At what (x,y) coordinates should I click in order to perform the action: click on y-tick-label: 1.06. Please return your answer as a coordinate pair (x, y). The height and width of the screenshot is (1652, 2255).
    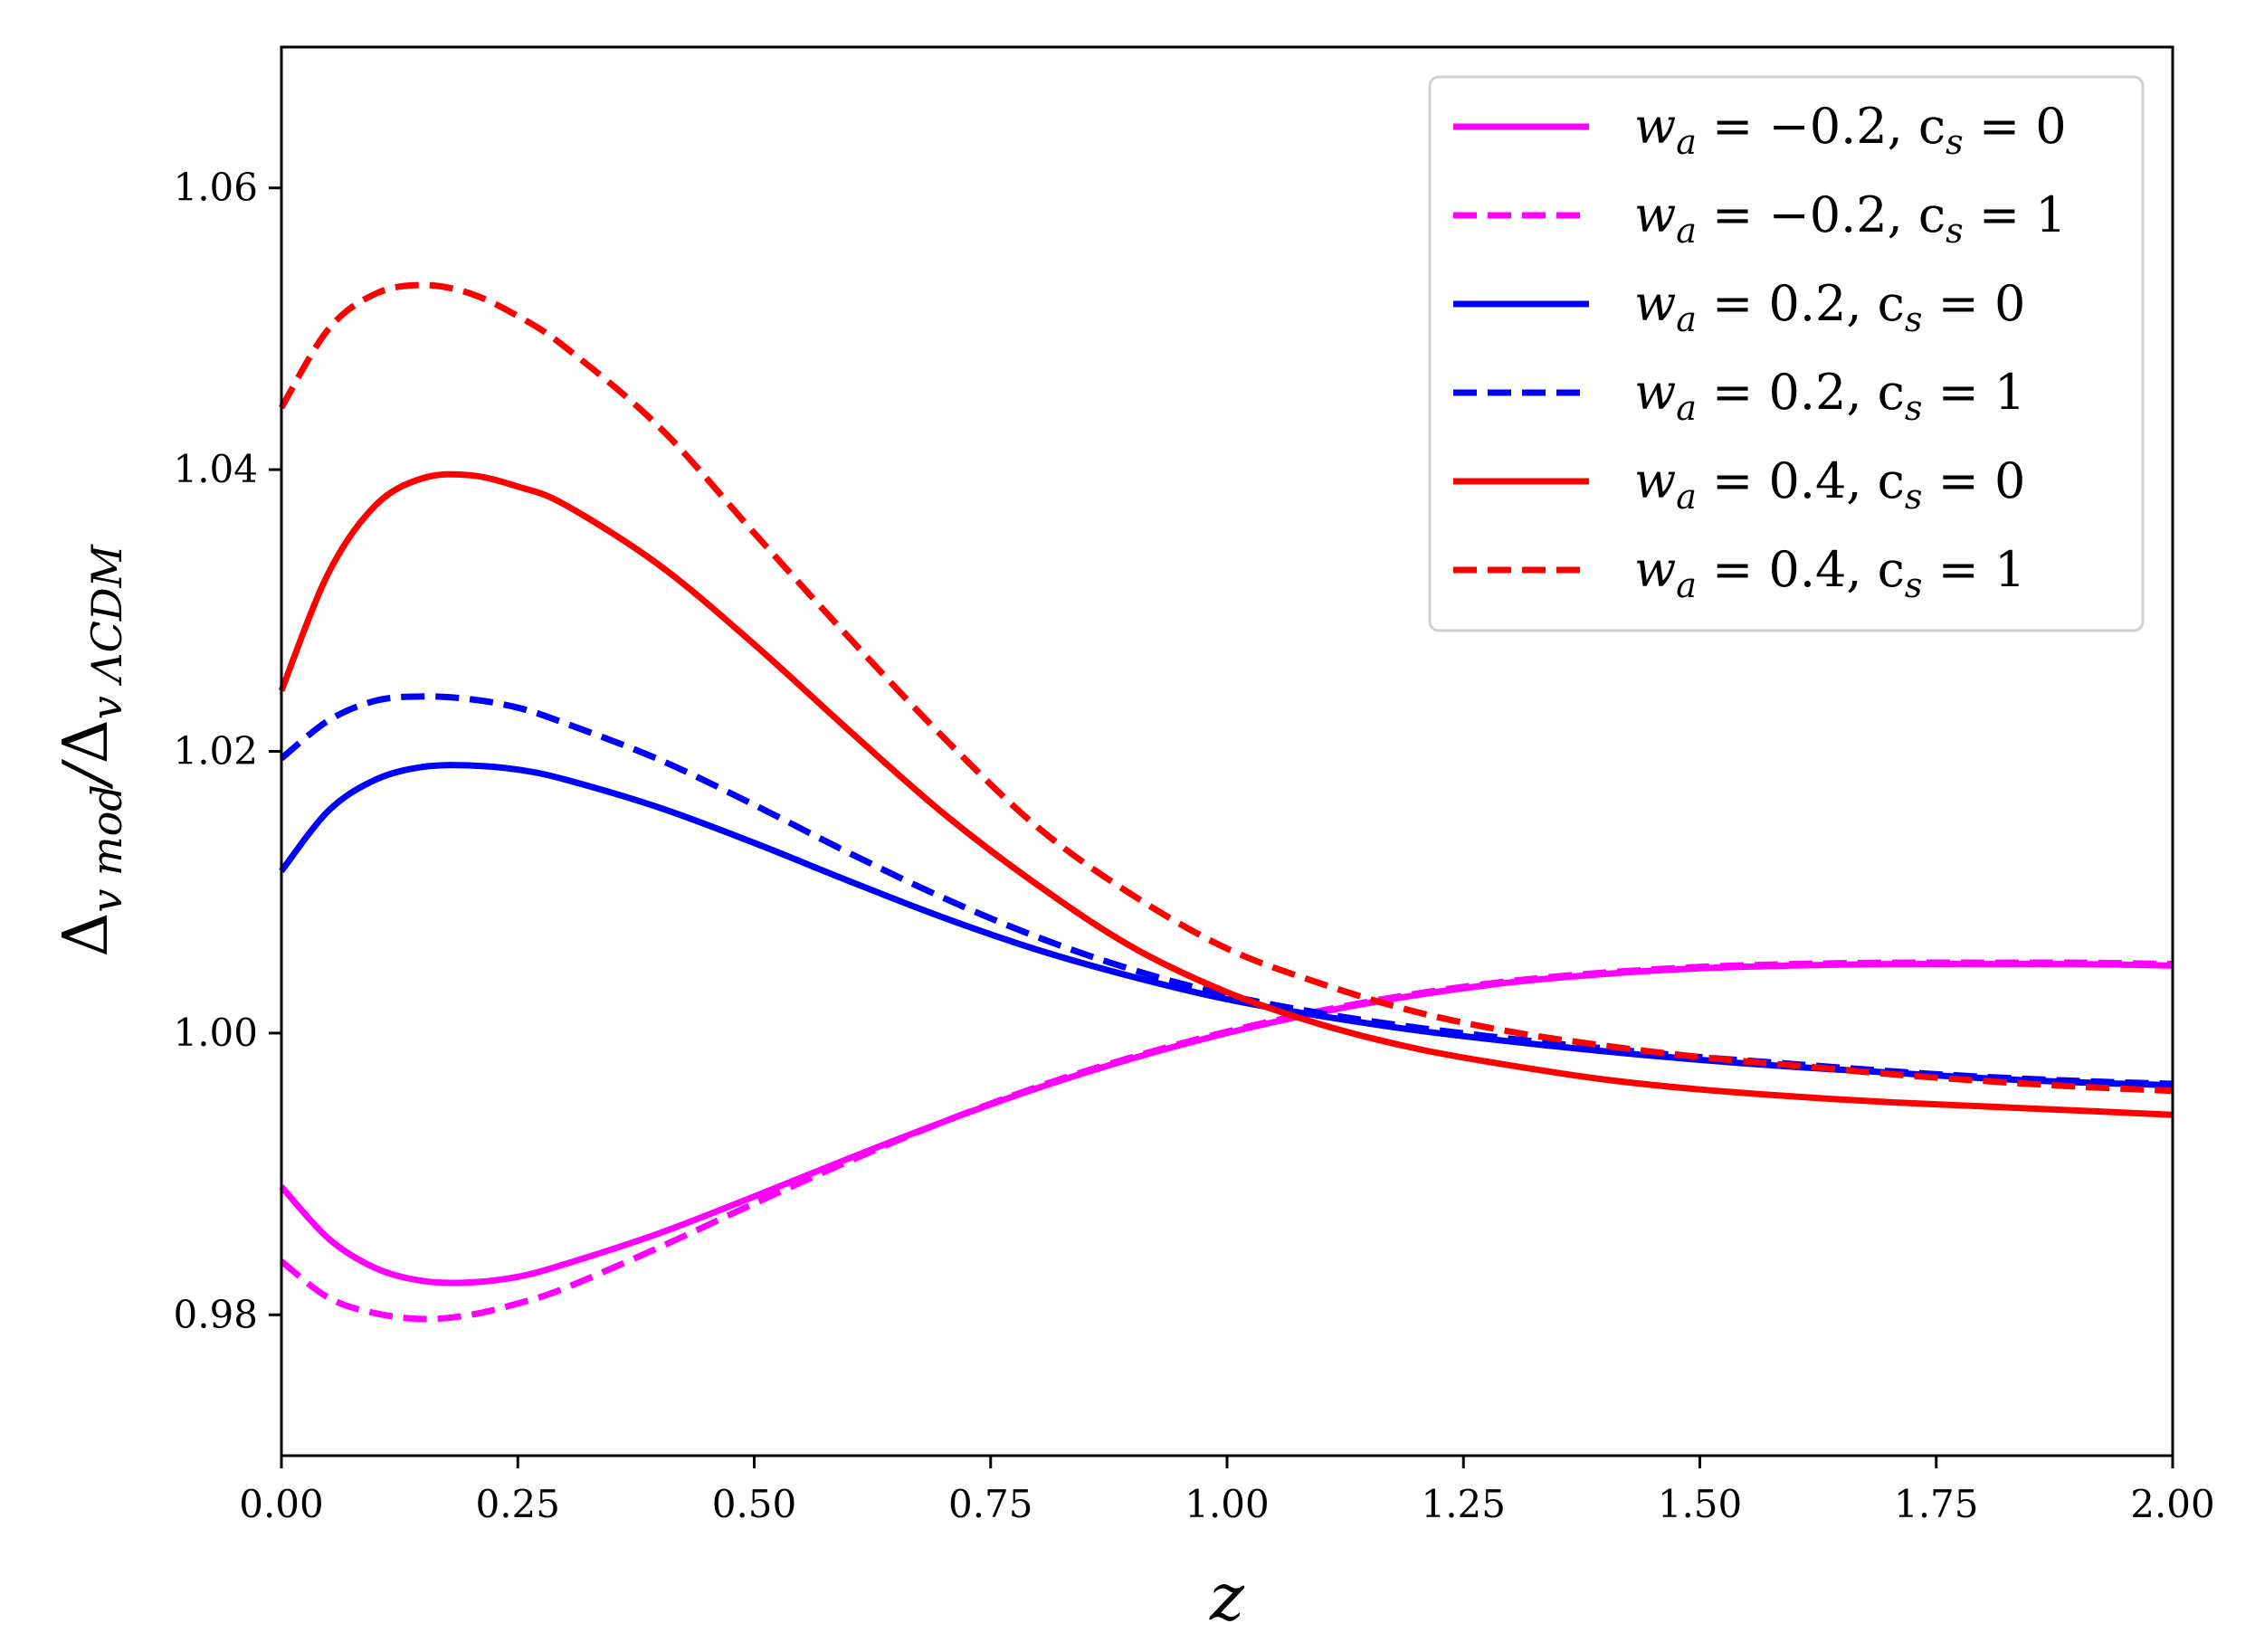
    Looking at the image, I should click on (215, 188).